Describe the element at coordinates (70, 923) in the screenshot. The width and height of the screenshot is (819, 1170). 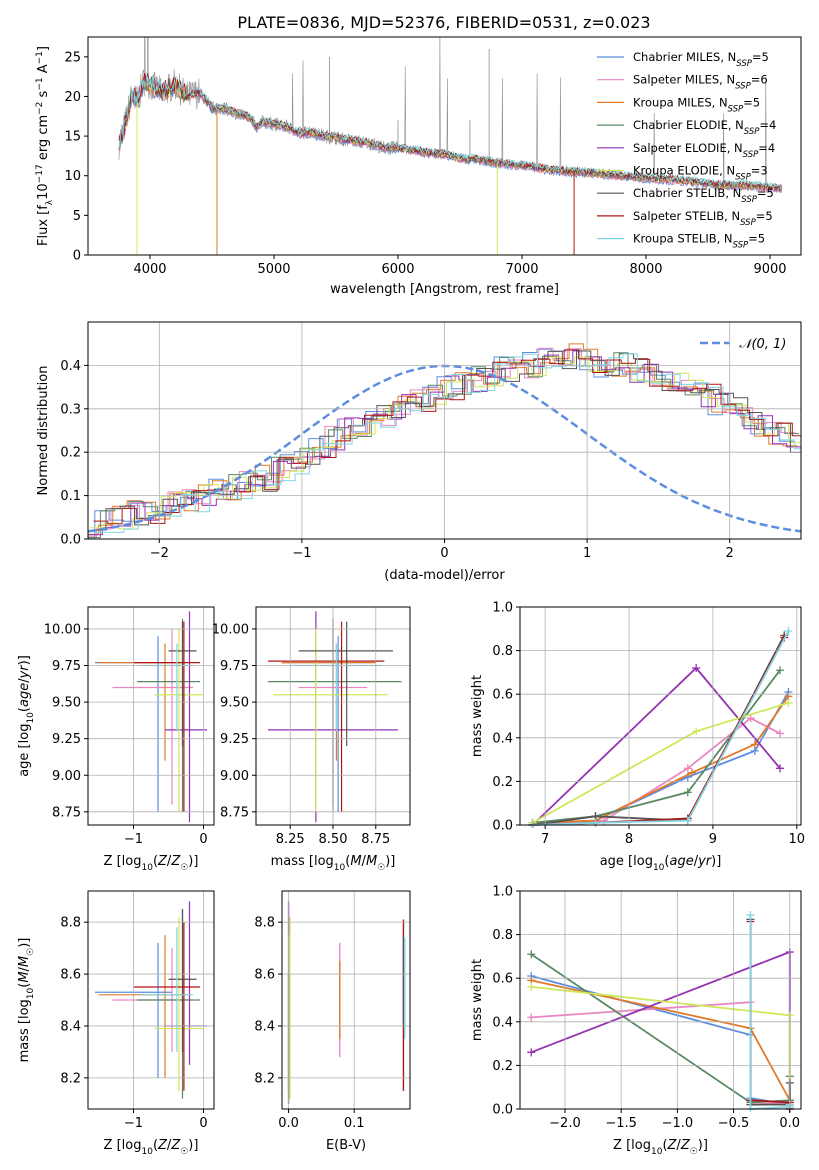
I see `y-tick-label: 8.8` at that location.